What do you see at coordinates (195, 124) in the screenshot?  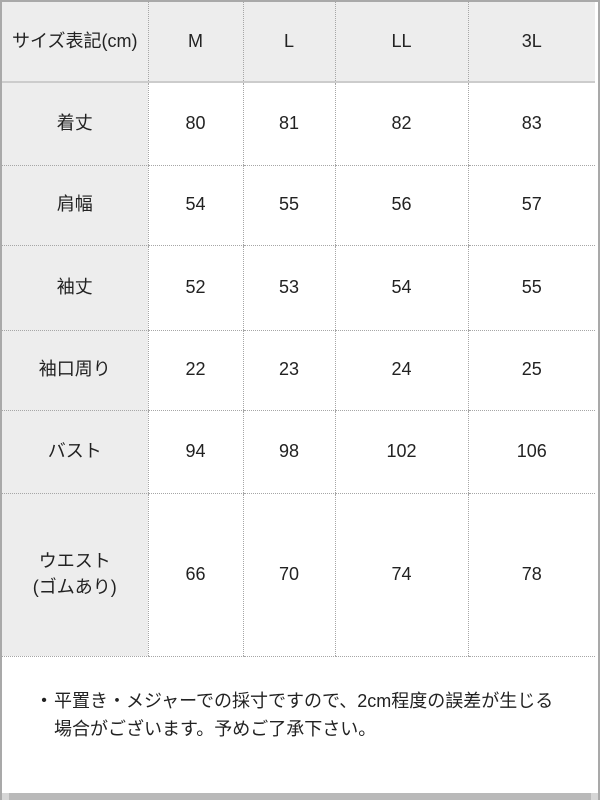 I see `size-value-cell: 80` at bounding box center [195, 124].